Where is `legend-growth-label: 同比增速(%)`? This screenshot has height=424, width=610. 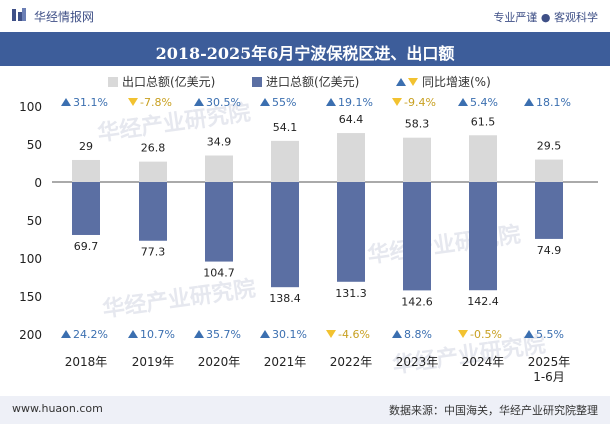
legend-growth-label: 同比增速(%) is located at coordinates (456, 82).